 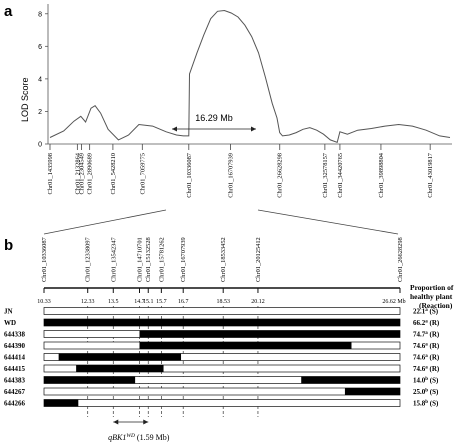 I want to click on genotype-row: JN 22.1a (S), so click(x=221, y=311).